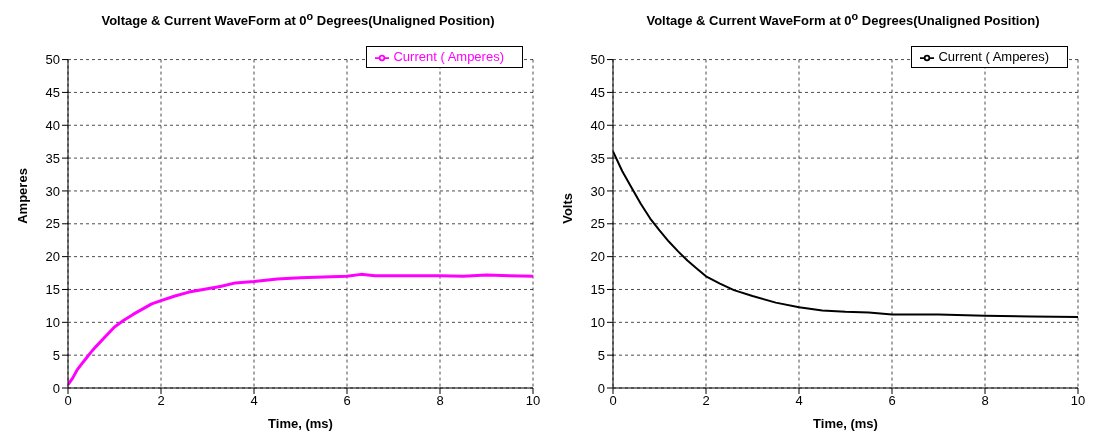 The image size is (1104, 441). What do you see at coordinates (567, 208) in the screenshot?
I see `y-axis-title: Volts` at bounding box center [567, 208].